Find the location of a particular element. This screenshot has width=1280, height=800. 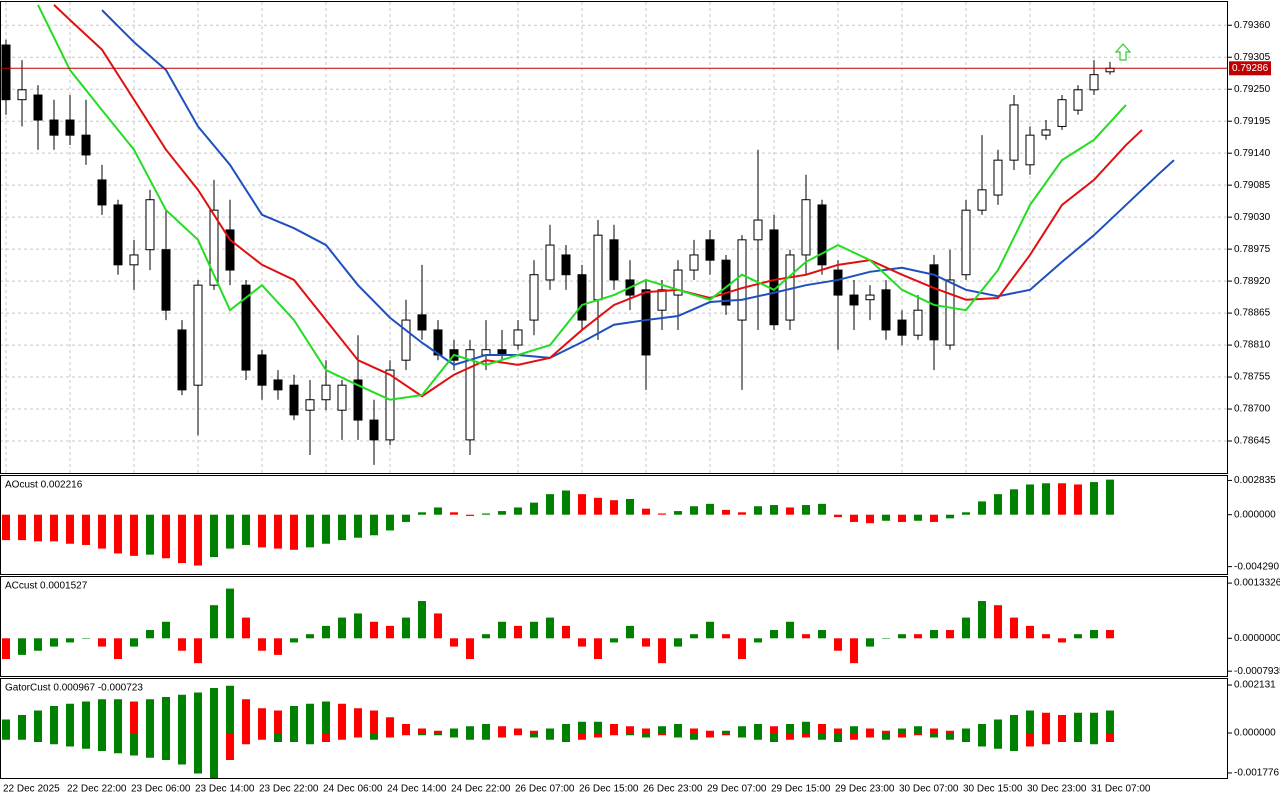

panel-title: AOcust 0.002216 is located at coordinates (44, 485).